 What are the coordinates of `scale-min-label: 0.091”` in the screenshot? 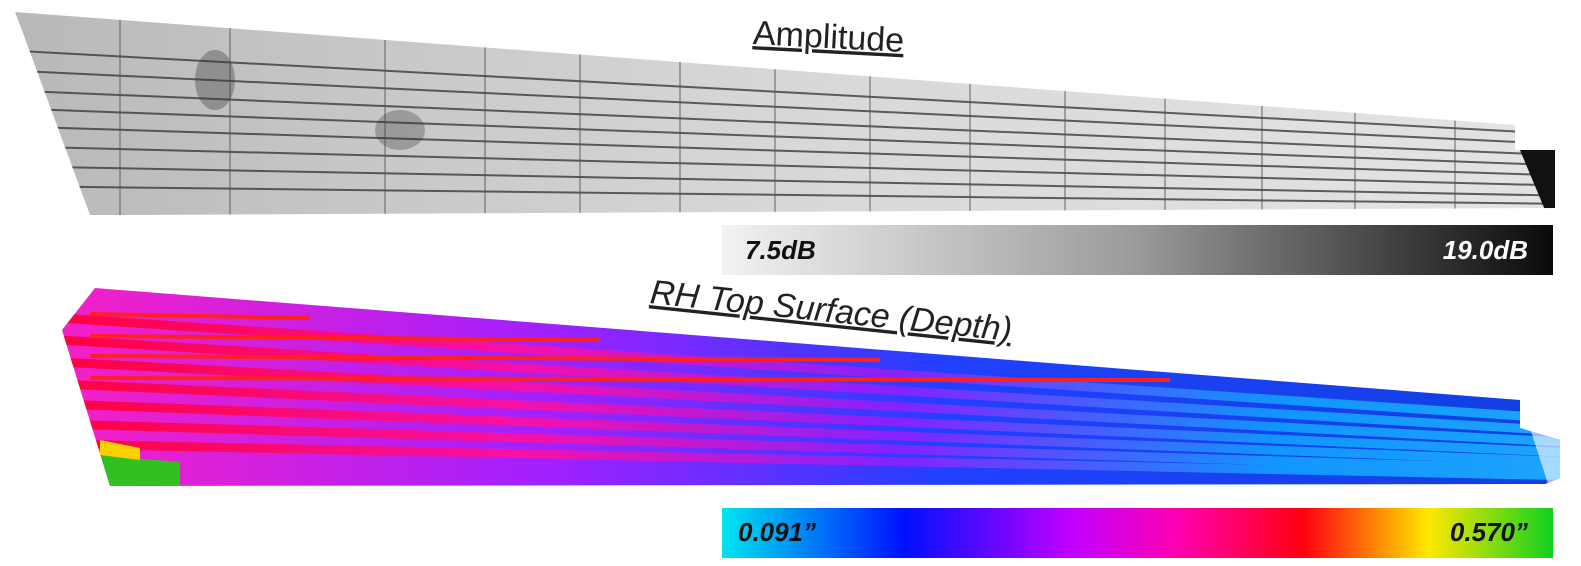 It's located at (777, 532).